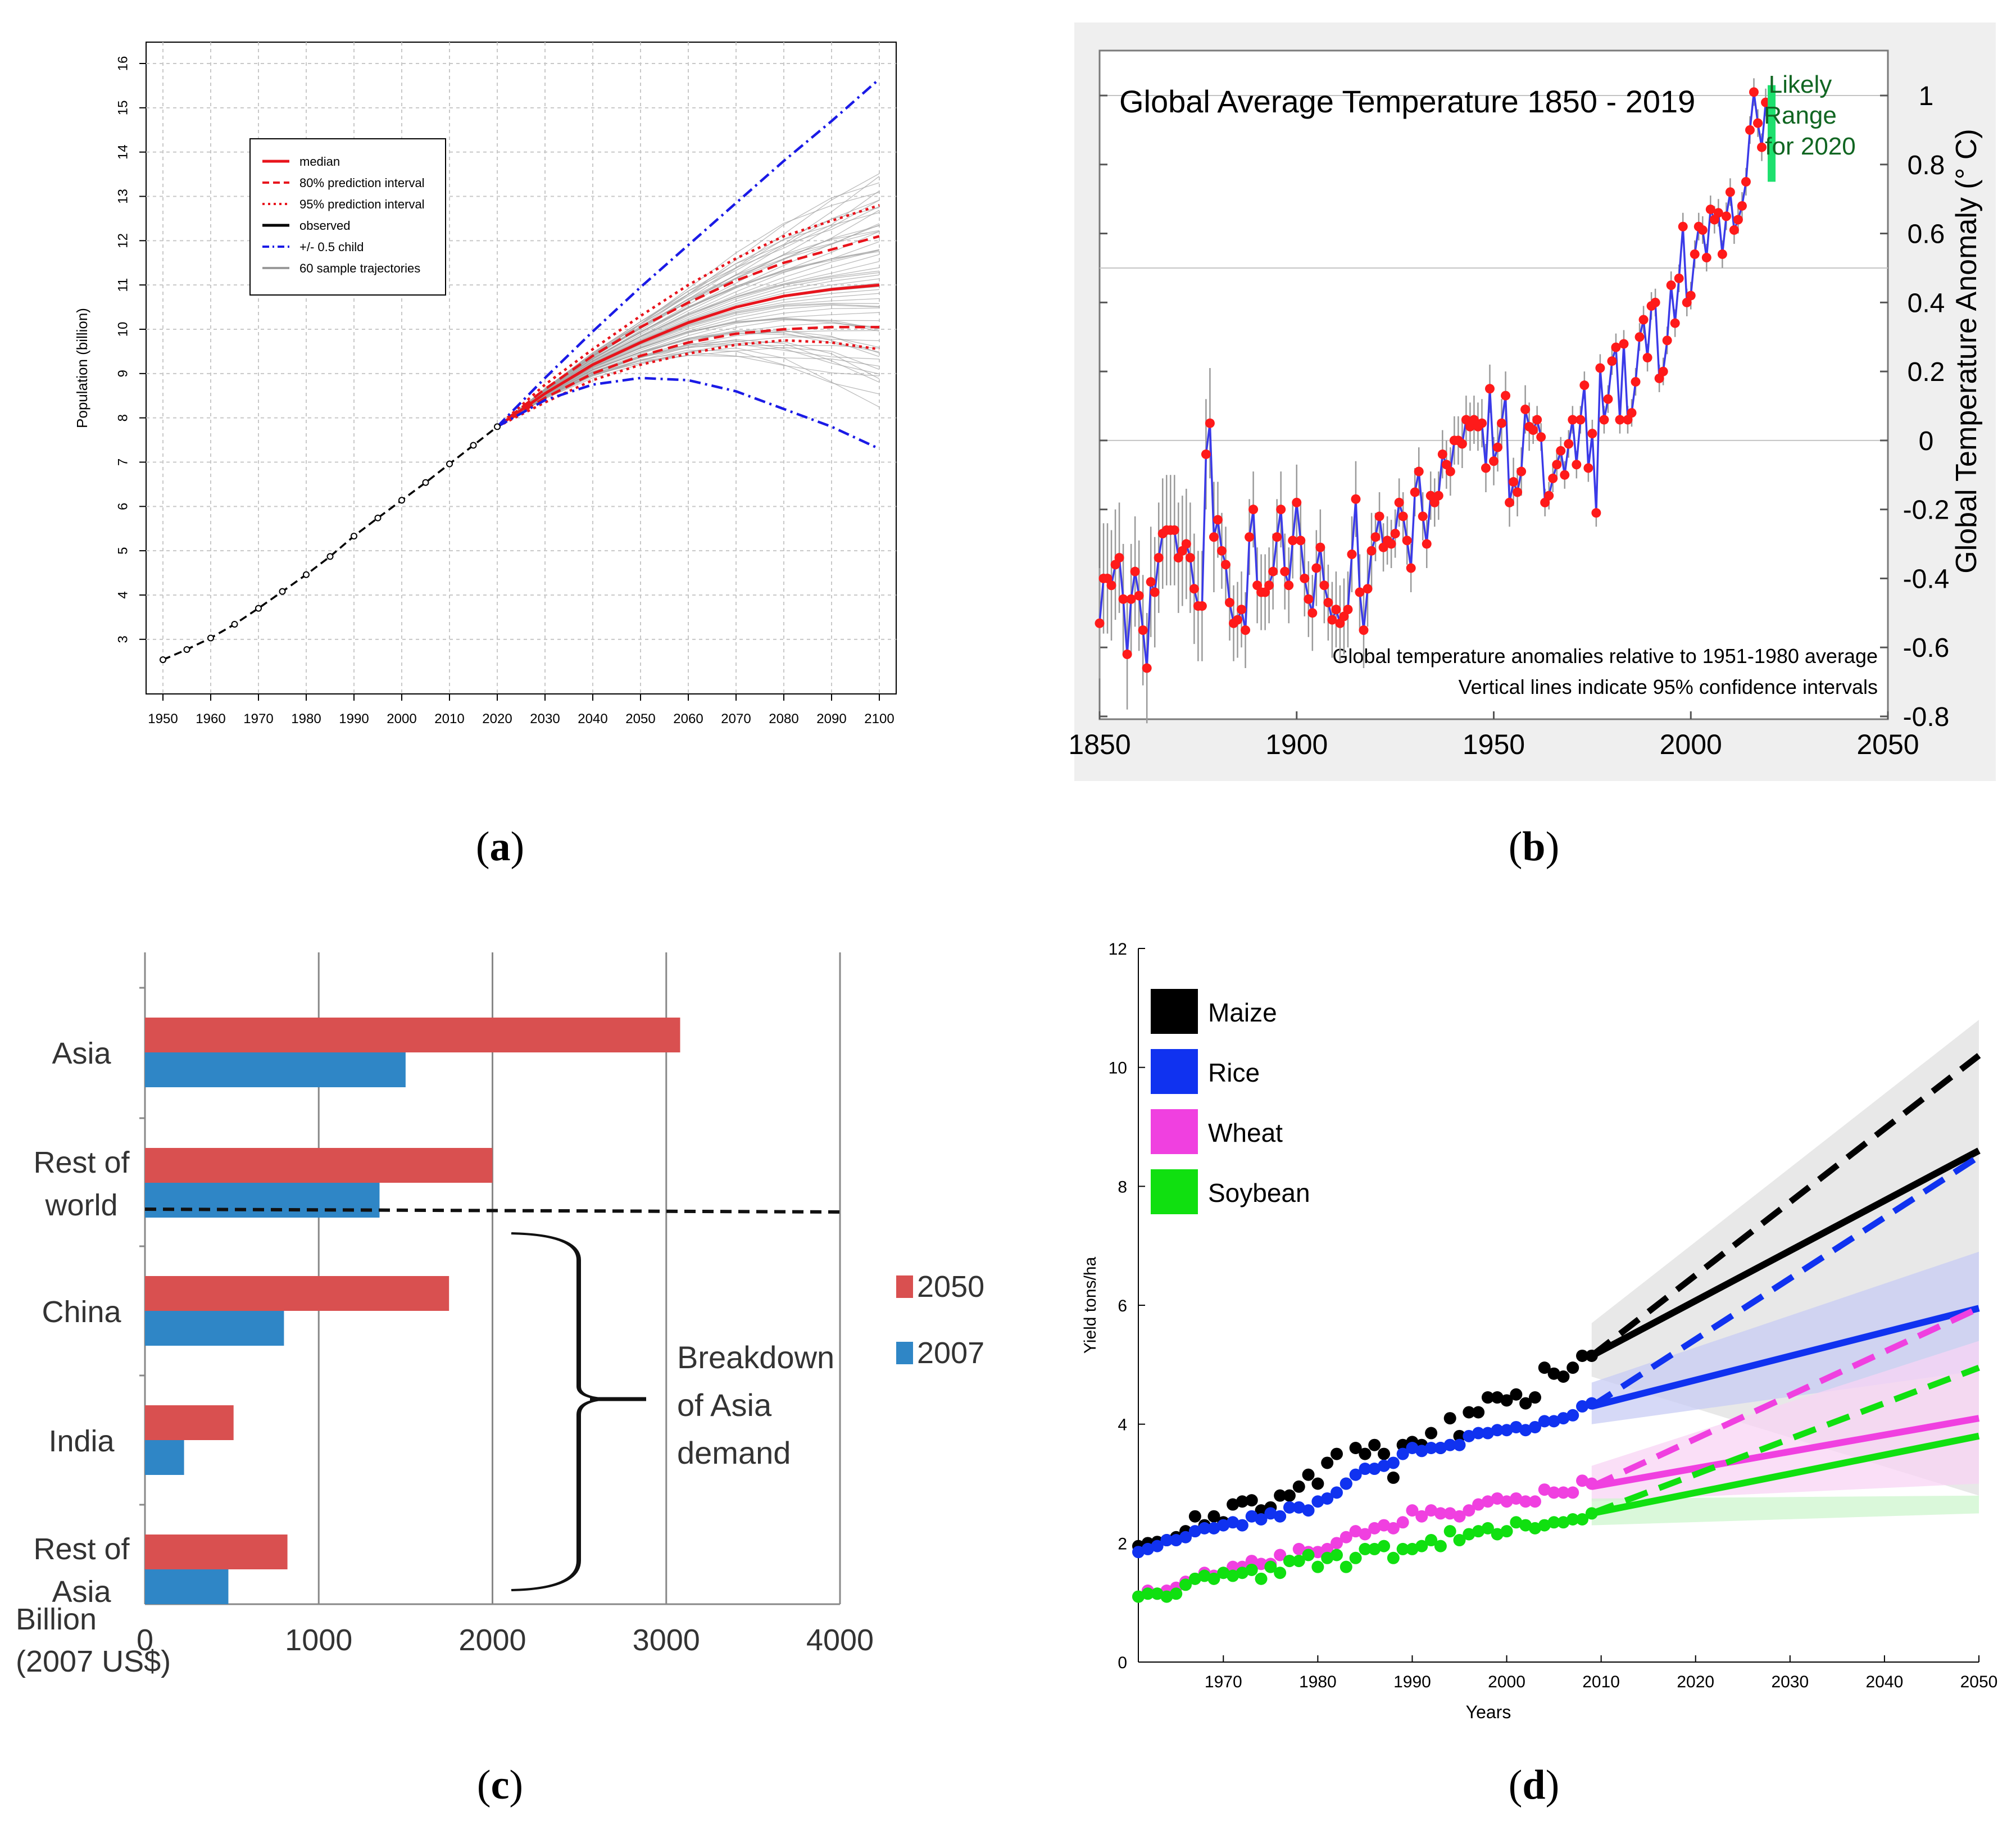  Describe the element at coordinates (497, 719) in the screenshot. I see `x-tick-label: 2020` at that location.